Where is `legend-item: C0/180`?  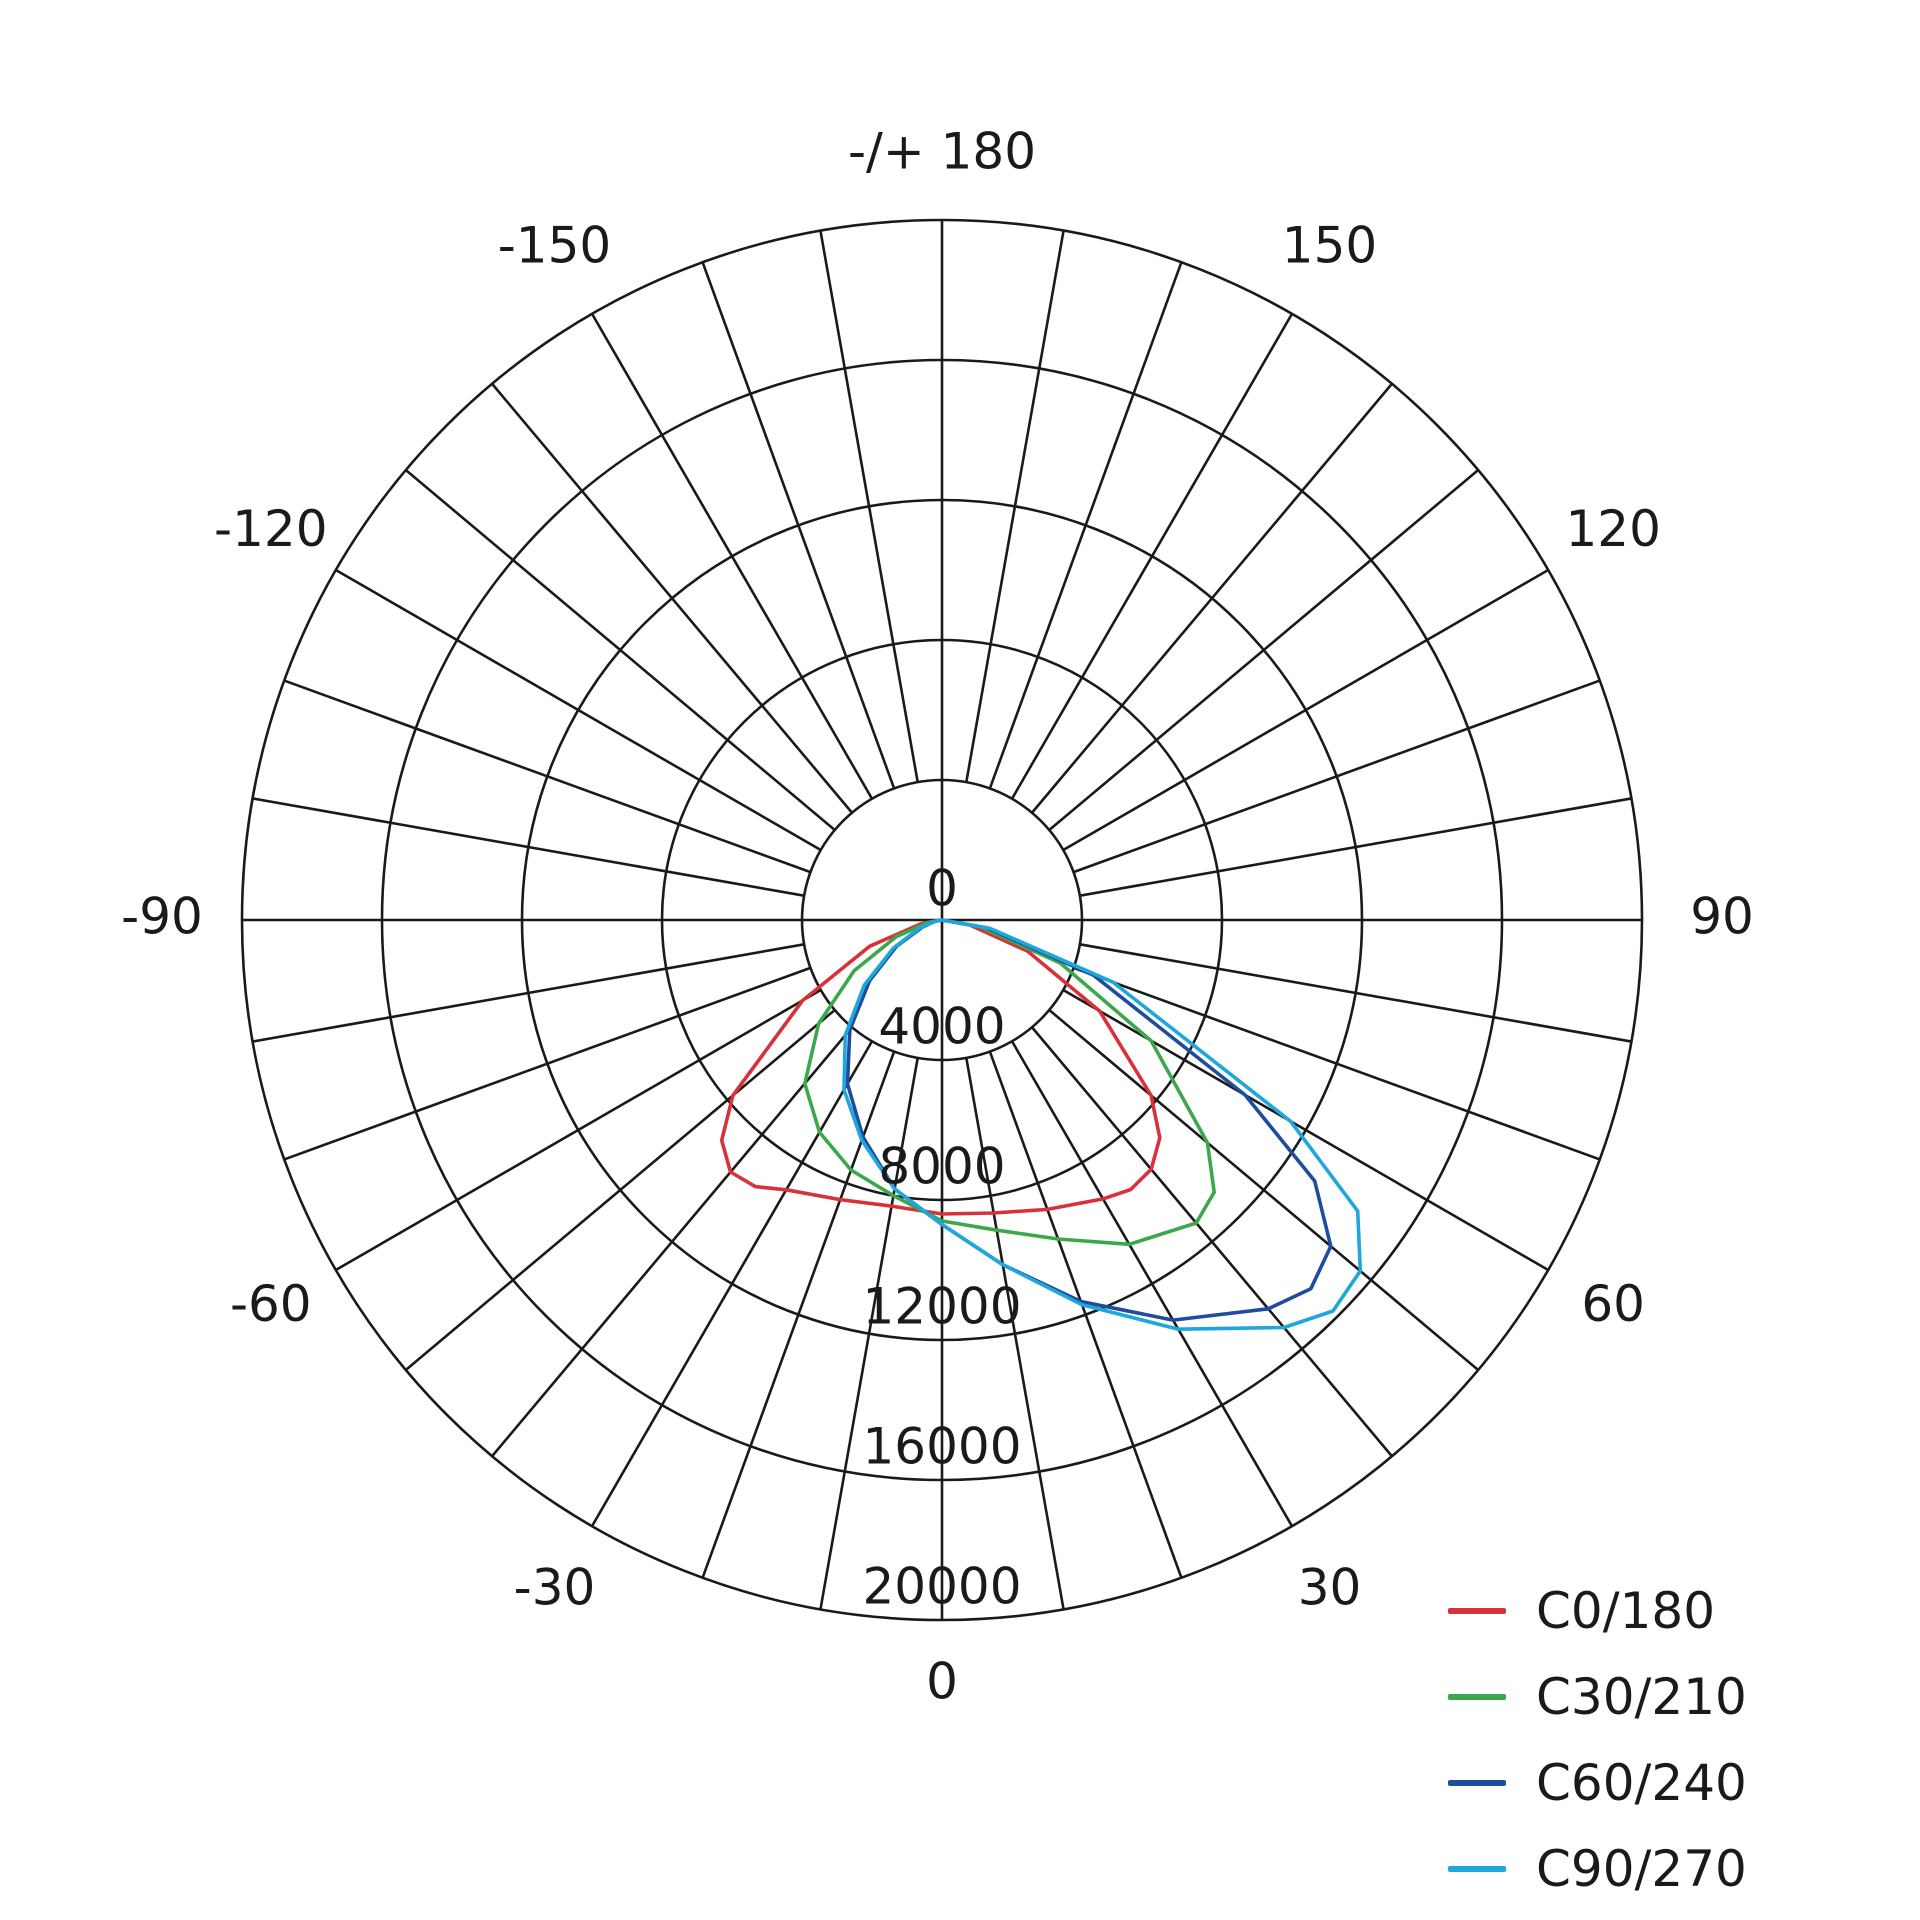
legend-item: C0/180 is located at coordinates (1668, 1611).